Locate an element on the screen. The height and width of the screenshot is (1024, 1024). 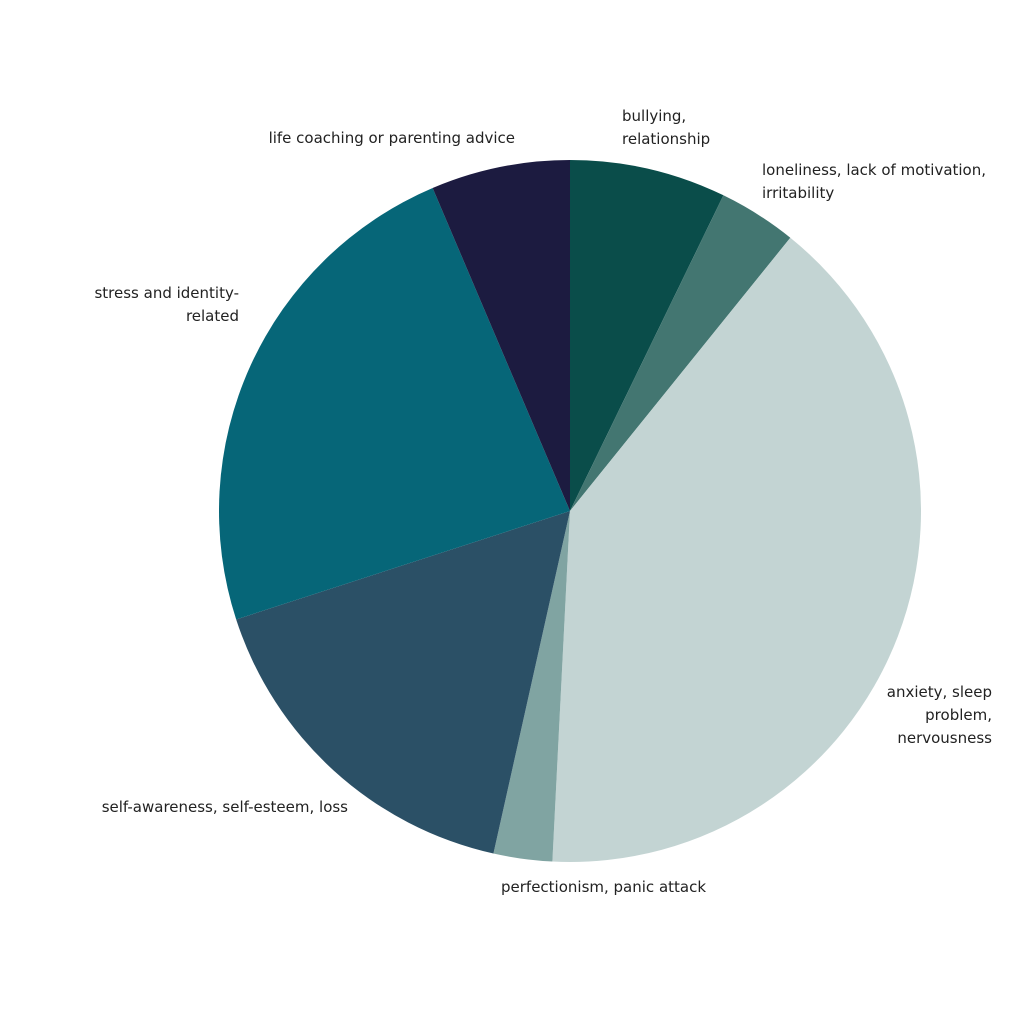
slice-label: anxiety, sleep problem, nervousness is located at coordinates (939, 715).